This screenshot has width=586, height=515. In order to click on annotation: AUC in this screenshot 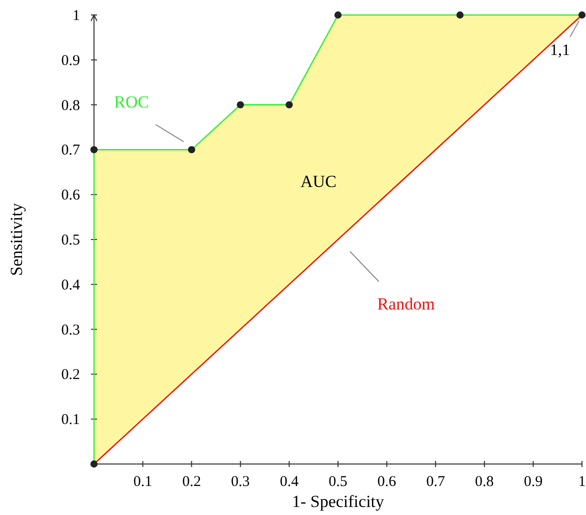, I will do `click(318, 182)`.